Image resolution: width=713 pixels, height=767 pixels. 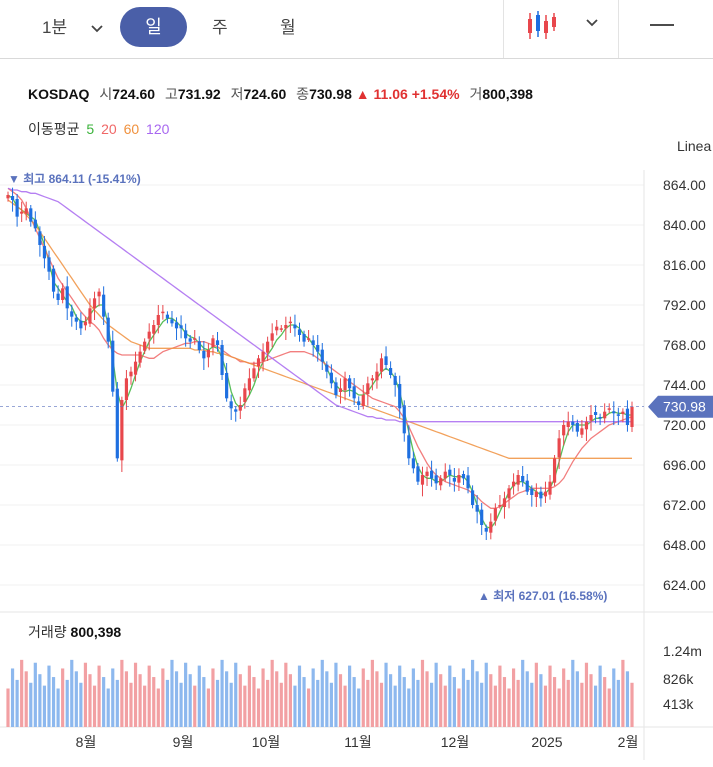 I want to click on change-pct: +1.54%, so click(x=435, y=94).